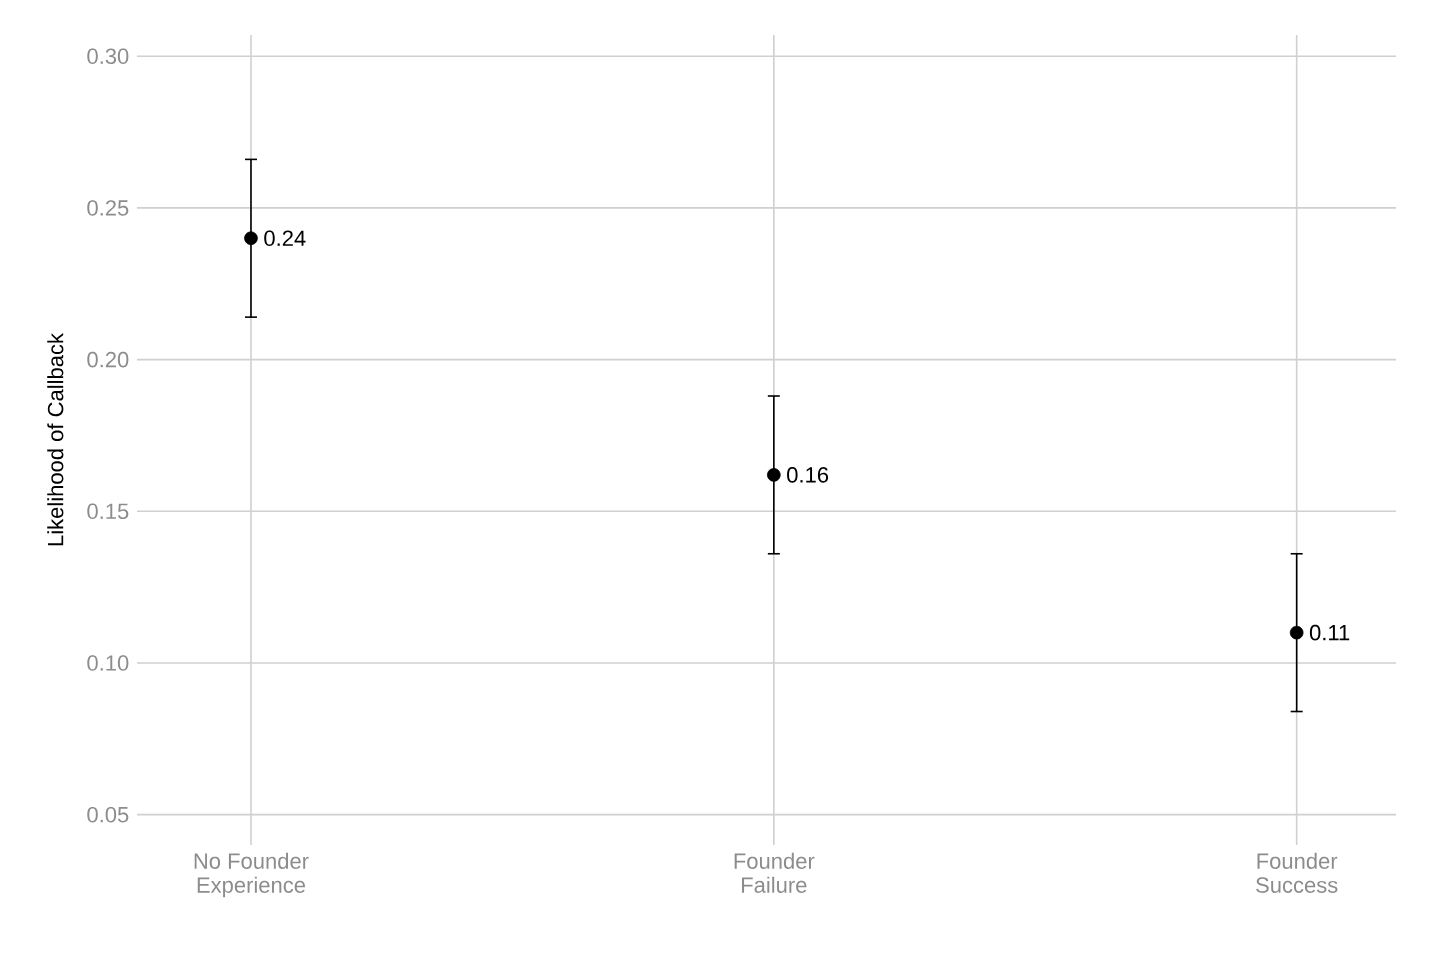 The image size is (1430, 954). Describe the element at coordinates (108, 814) in the screenshot. I see `y-tick-label: 0.05` at that location.